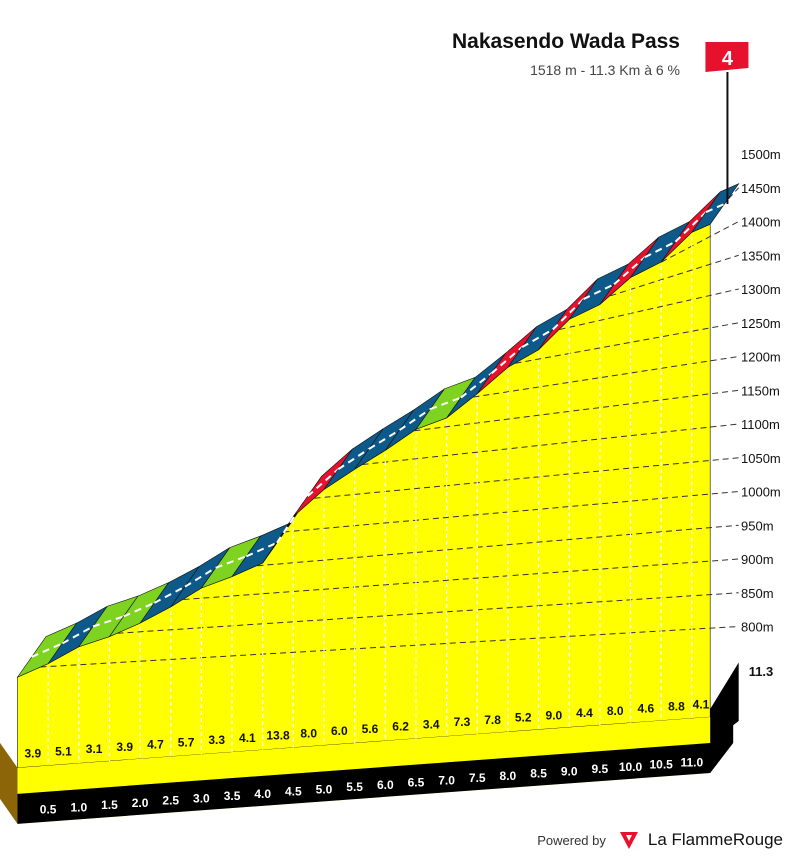  What do you see at coordinates (324, 789) in the screenshot?
I see `x-tick-label: 5.0` at bounding box center [324, 789].